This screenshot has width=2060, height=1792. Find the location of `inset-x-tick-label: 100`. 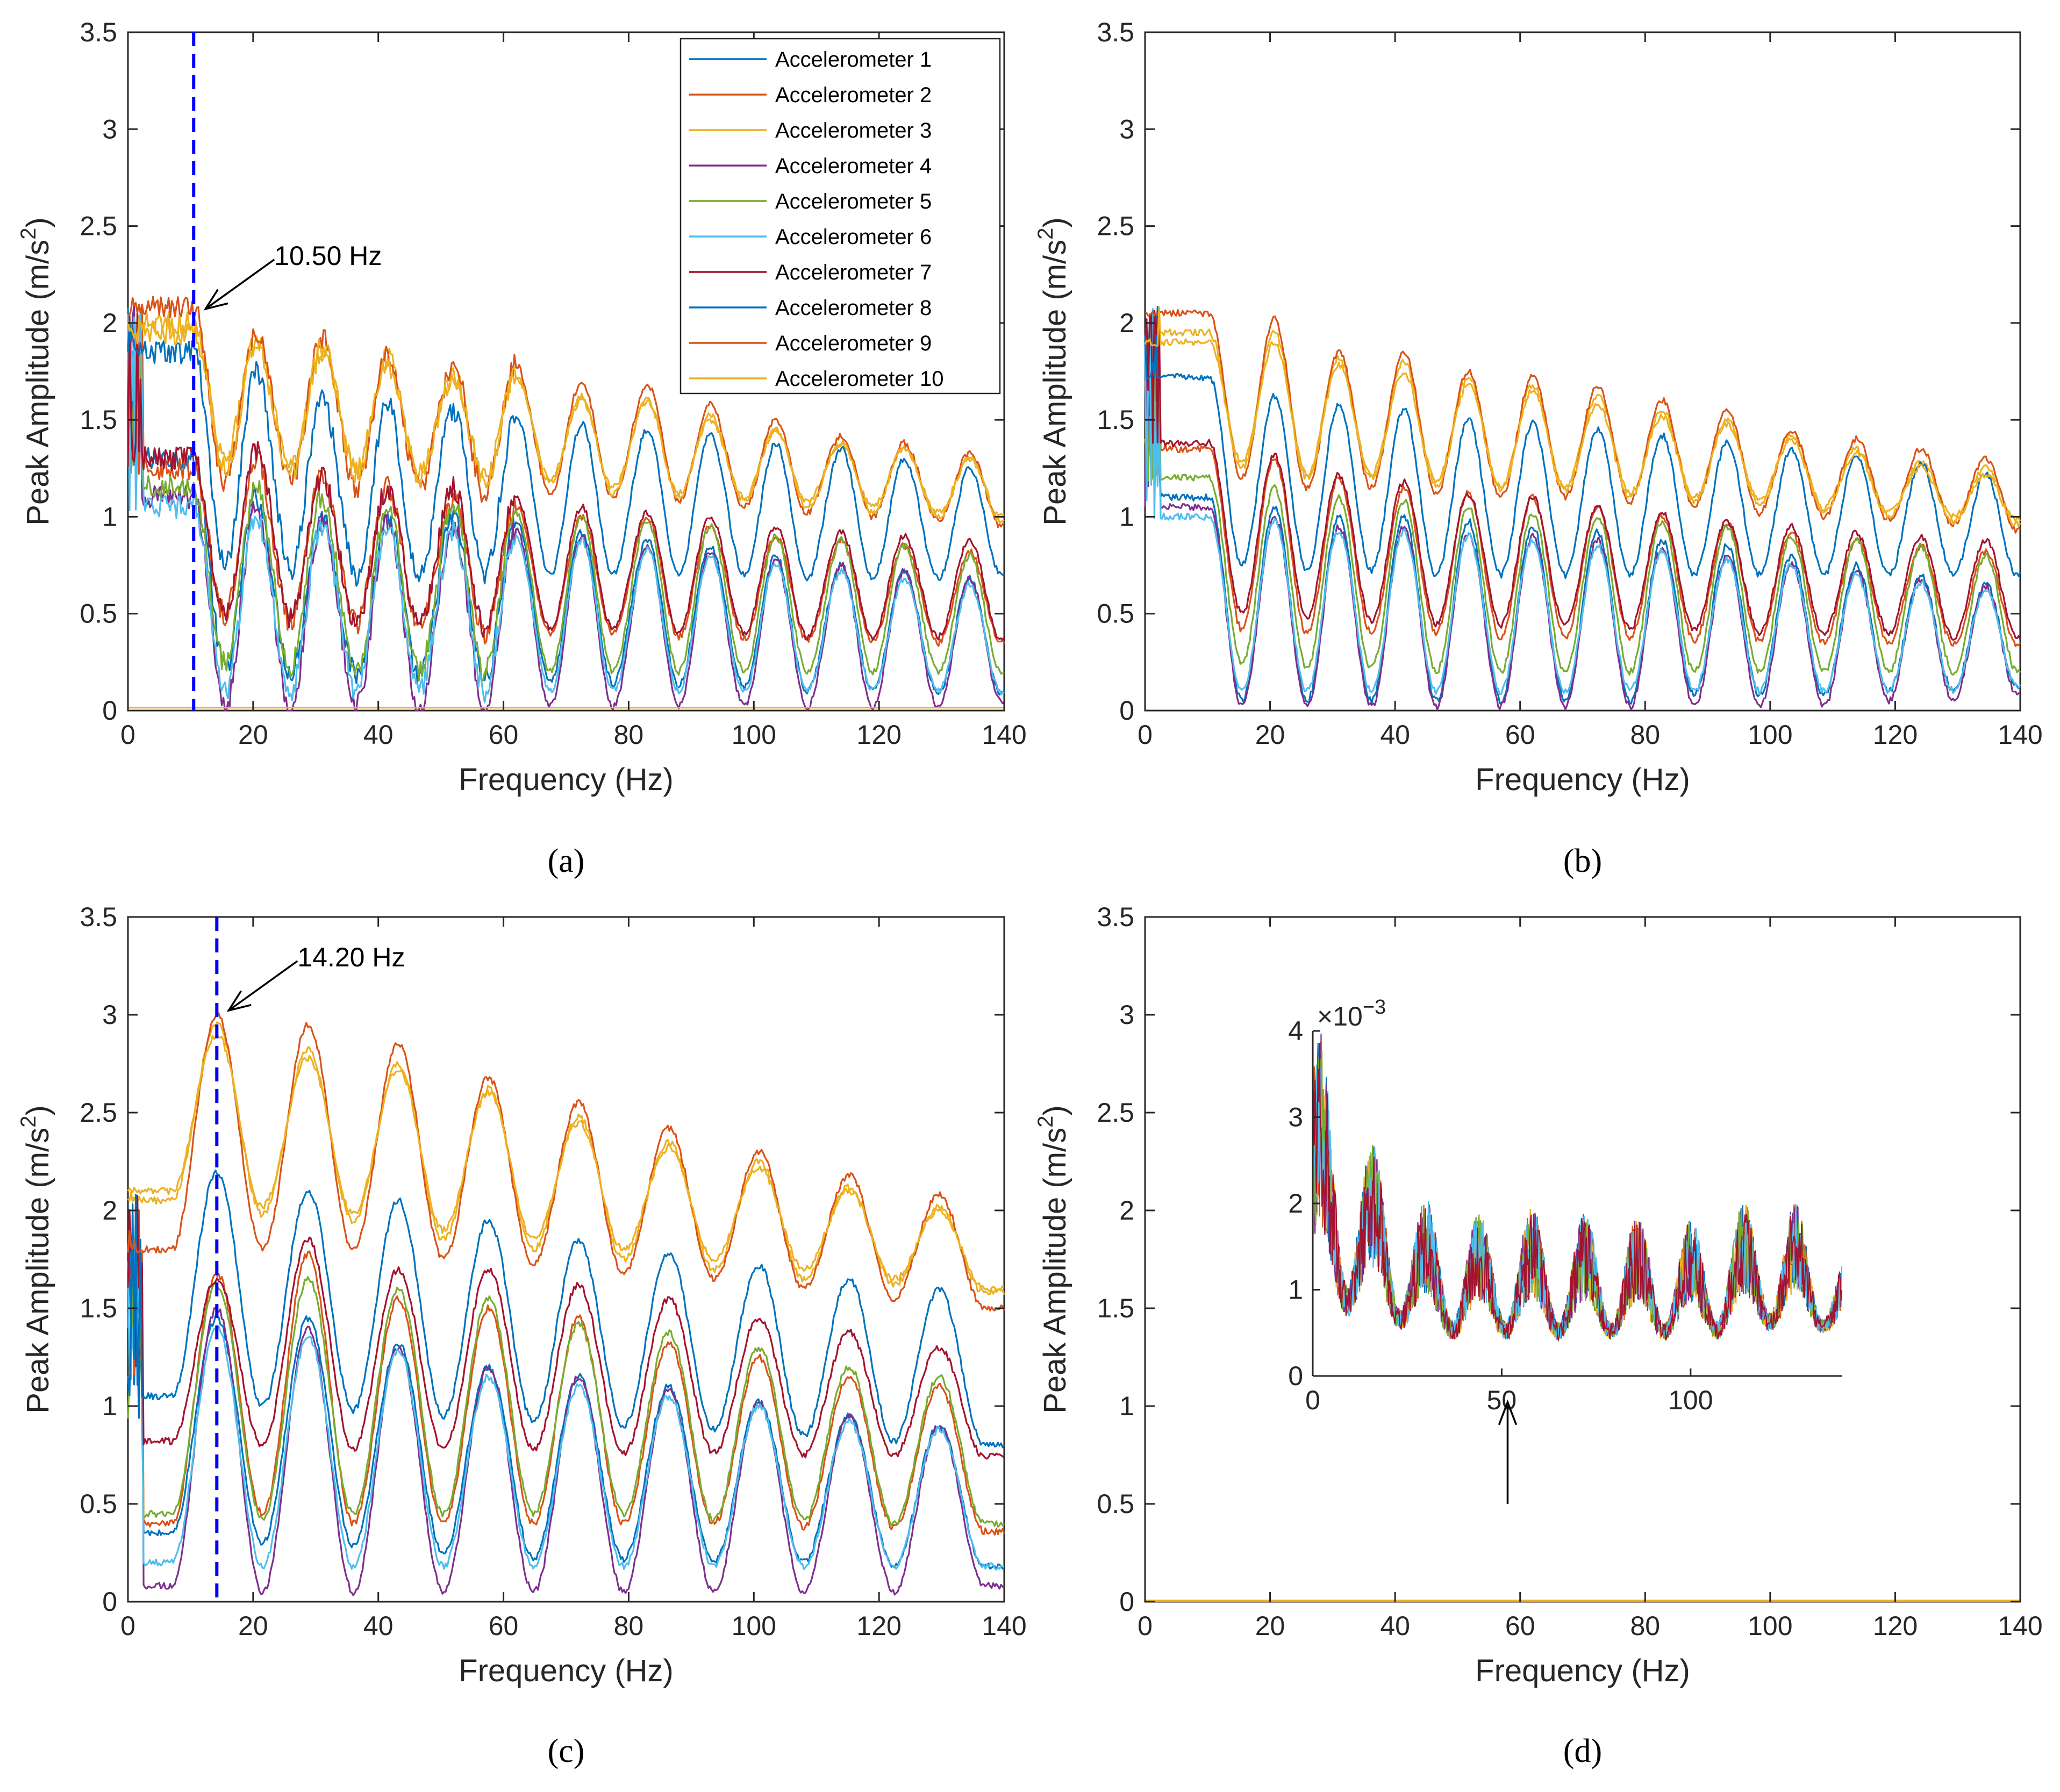

inset-x-tick-label: 100 is located at coordinates (1691, 1400).